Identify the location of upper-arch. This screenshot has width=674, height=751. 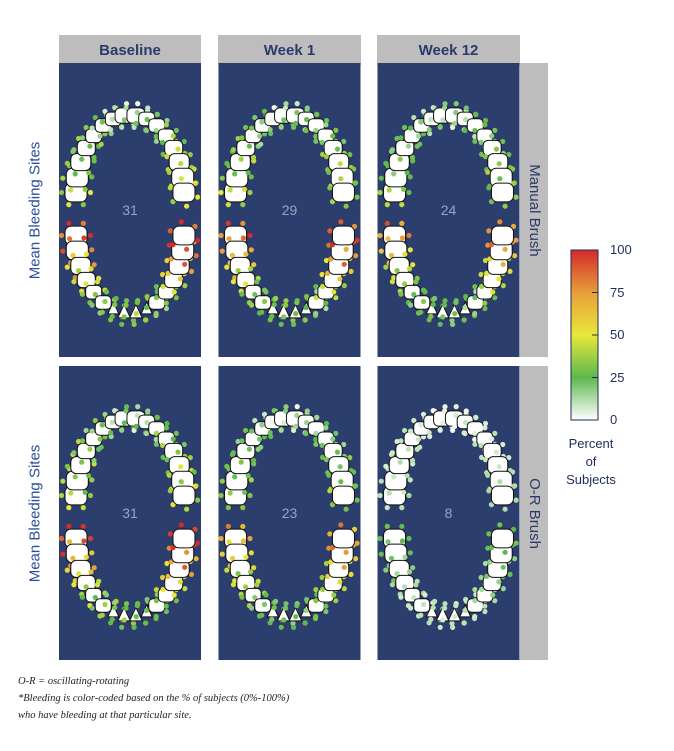
(289, 458).